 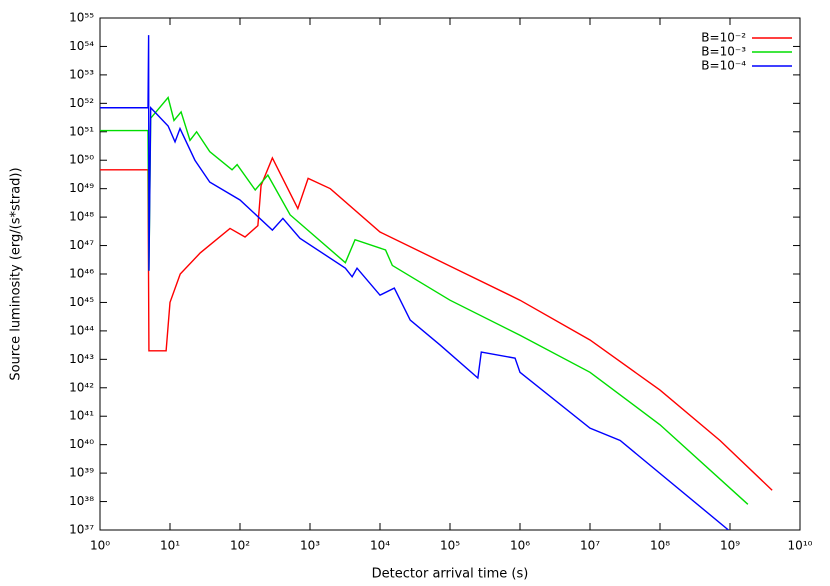 What do you see at coordinates (730, 546) in the screenshot?
I see `x-tick-label: 10⁹` at bounding box center [730, 546].